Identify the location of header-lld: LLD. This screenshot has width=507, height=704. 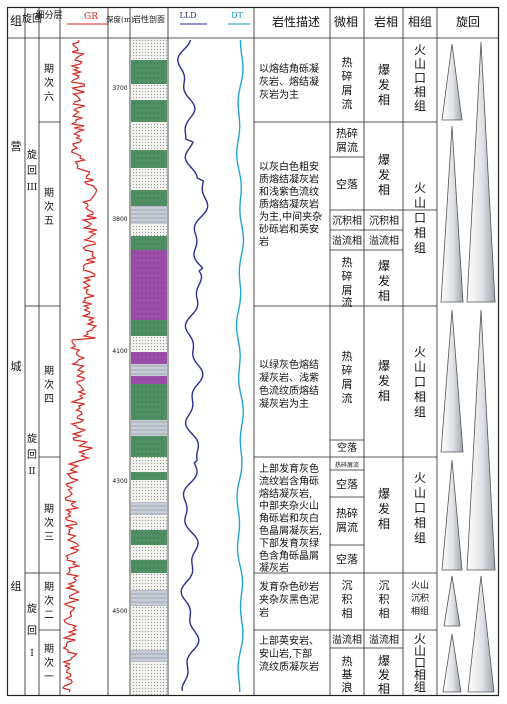
(187, 15).